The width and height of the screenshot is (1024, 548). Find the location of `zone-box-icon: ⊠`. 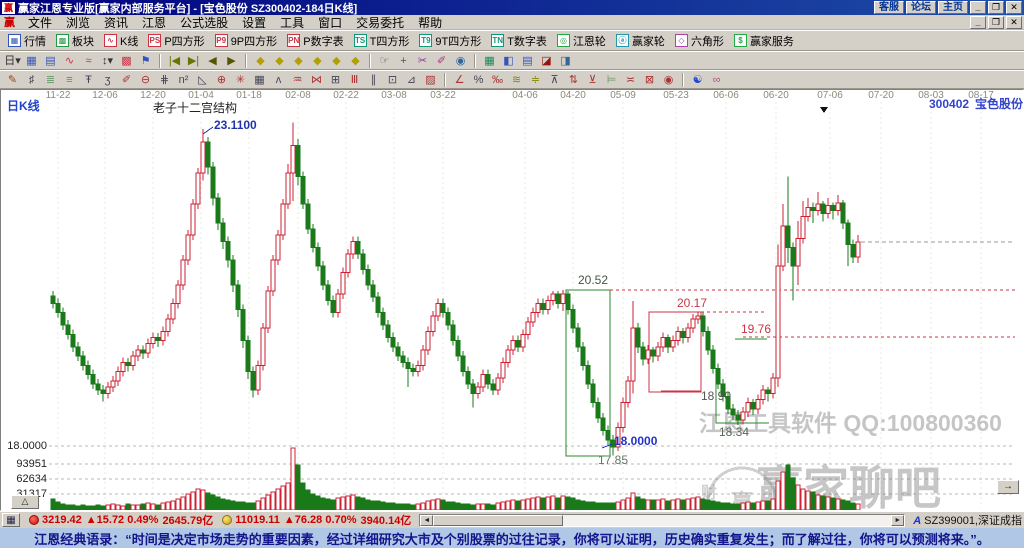

zone-box-icon: ⊠ is located at coordinates (649, 79).